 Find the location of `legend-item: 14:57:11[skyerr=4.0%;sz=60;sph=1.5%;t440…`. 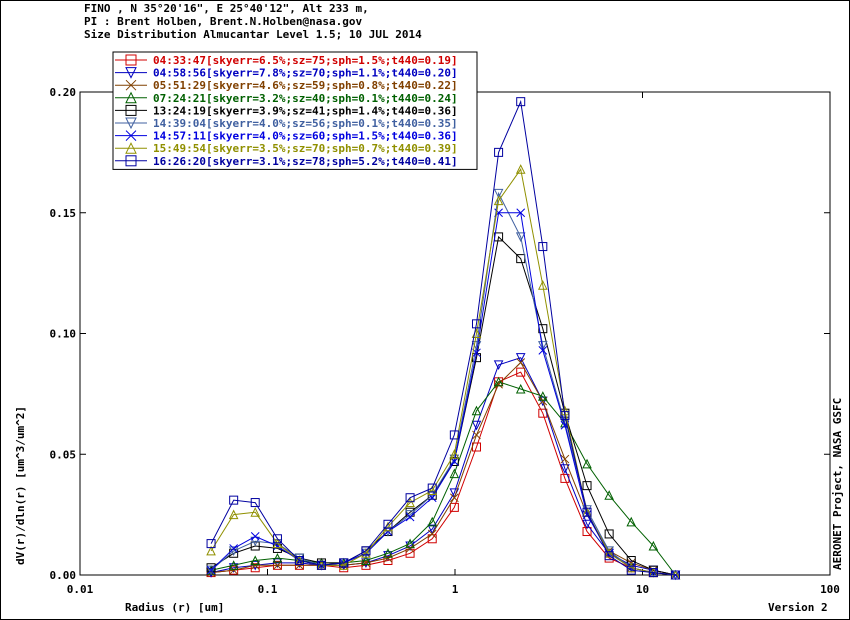

legend-item: 14:57:11[skyerr=4.0%;sz=60;sph=1.5%;t440… is located at coordinates (286, 136).